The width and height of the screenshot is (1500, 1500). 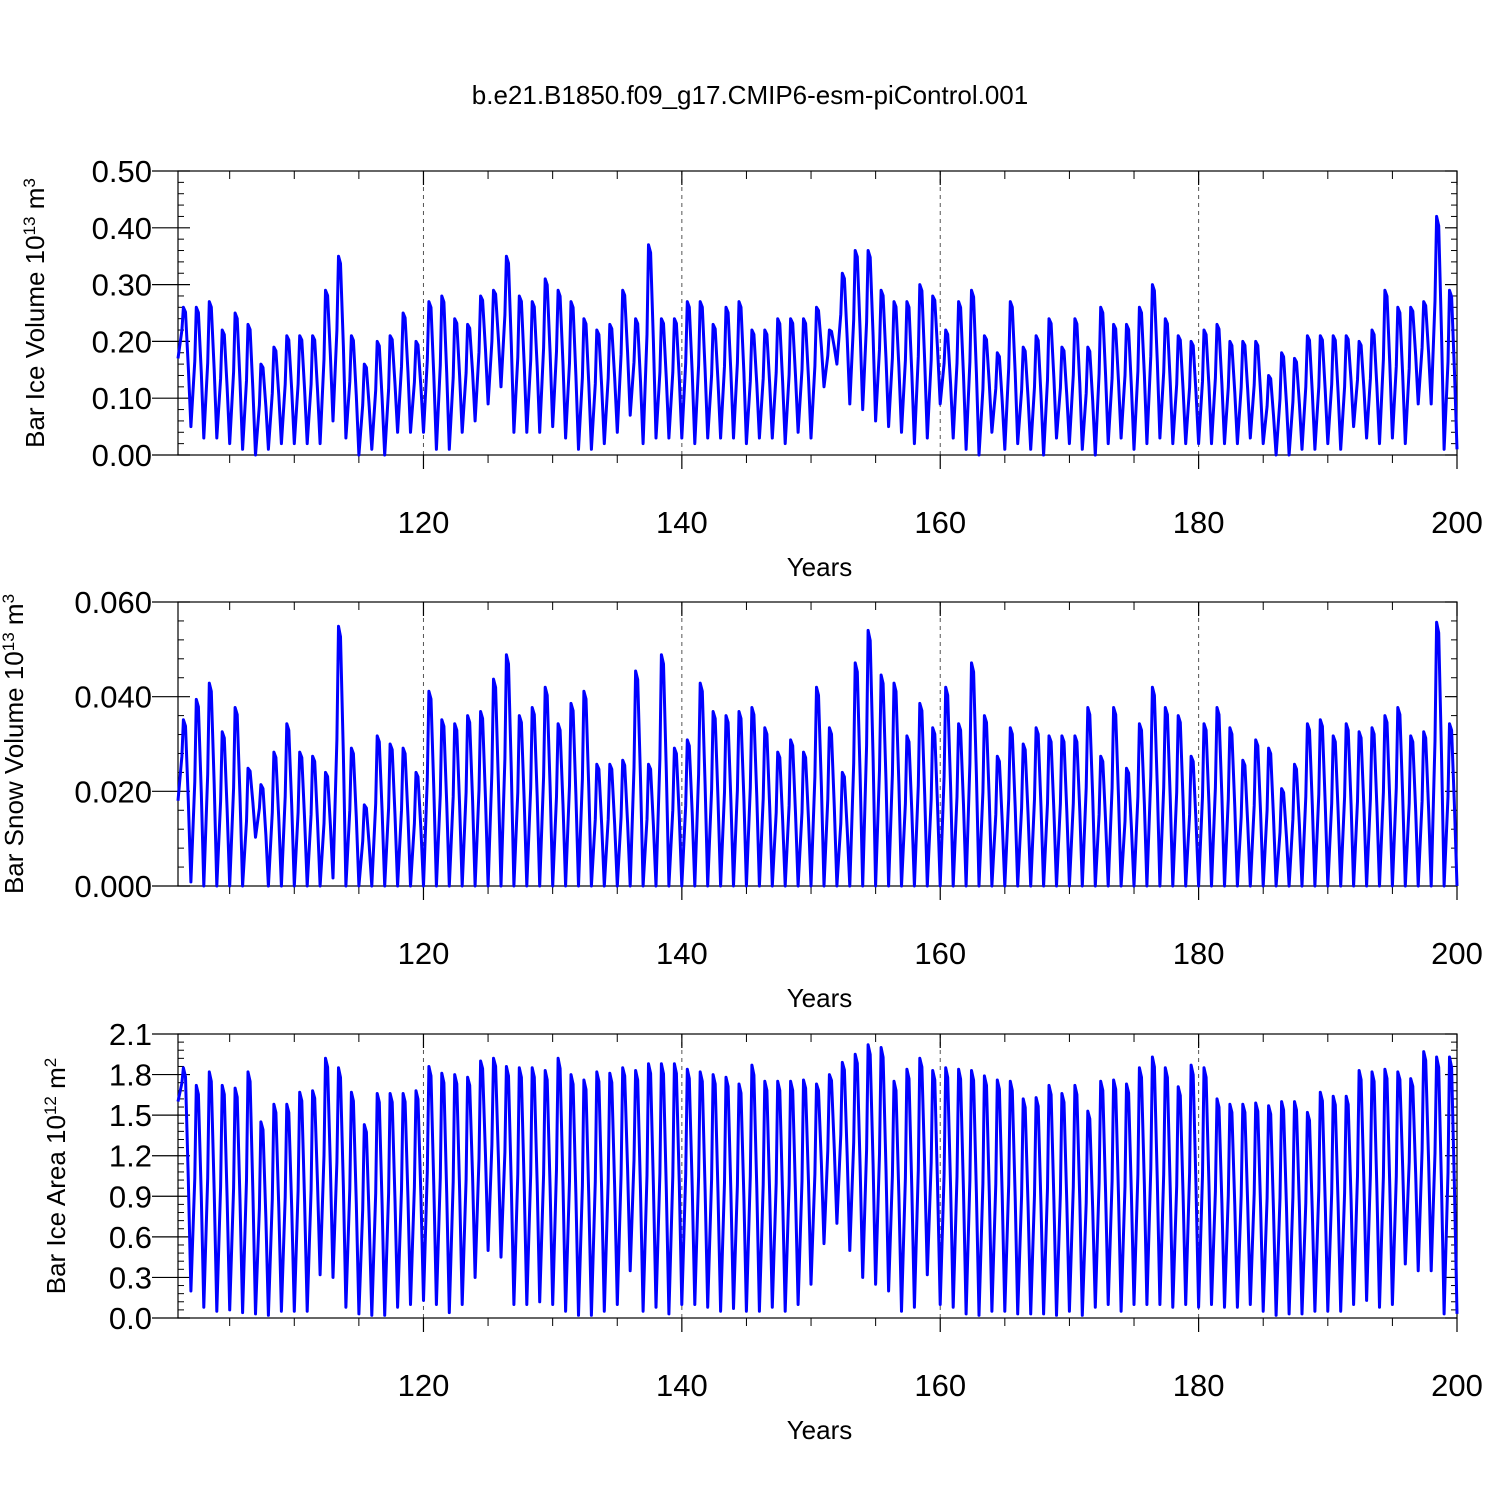 What do you see at coordinates (122, 398) in the screenshot?
I see `y-tick-label: 0.10` at bounding box center [122, 398].